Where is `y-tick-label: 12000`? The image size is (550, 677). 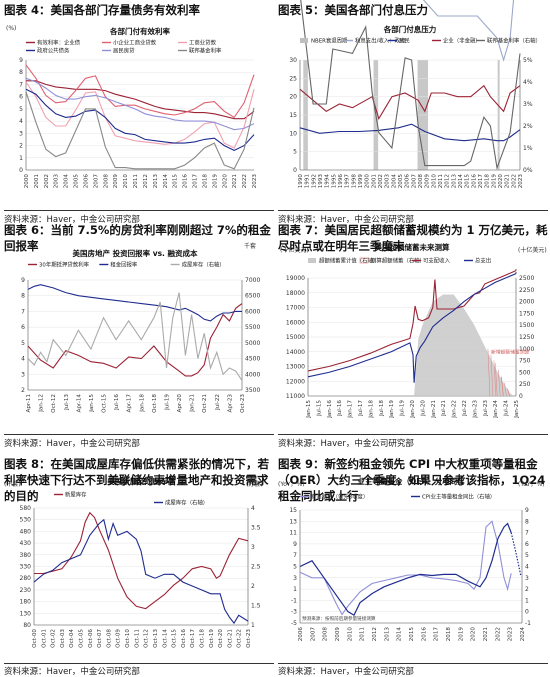 y-tick-label: 12000 is located at coordinates (295, 381).